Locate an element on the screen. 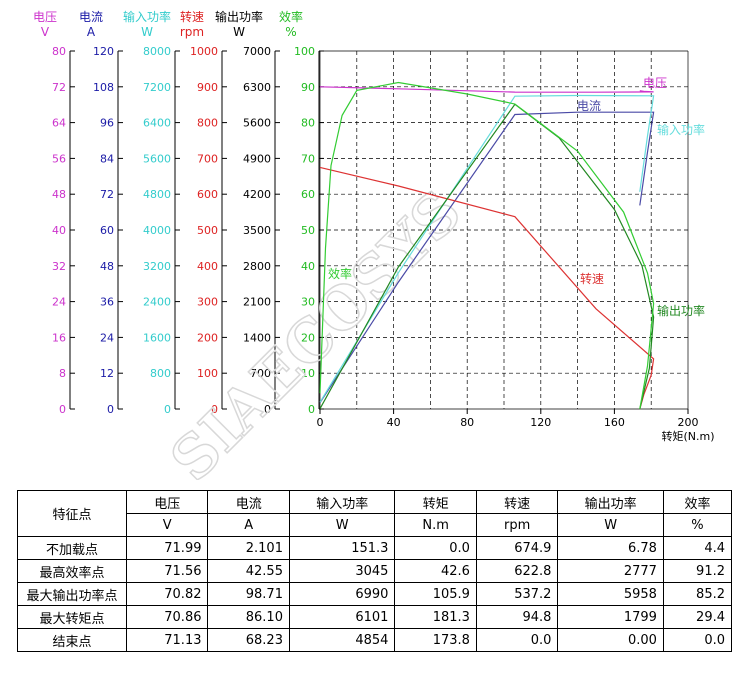  x-tick-label: 40 is located at coordinates (394, 422).